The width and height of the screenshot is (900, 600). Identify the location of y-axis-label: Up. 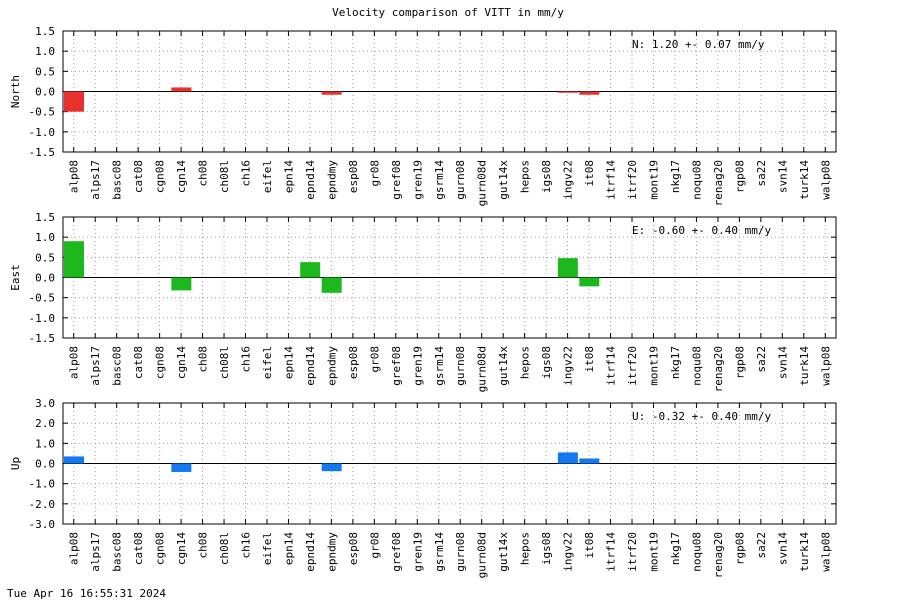
(15, 463).